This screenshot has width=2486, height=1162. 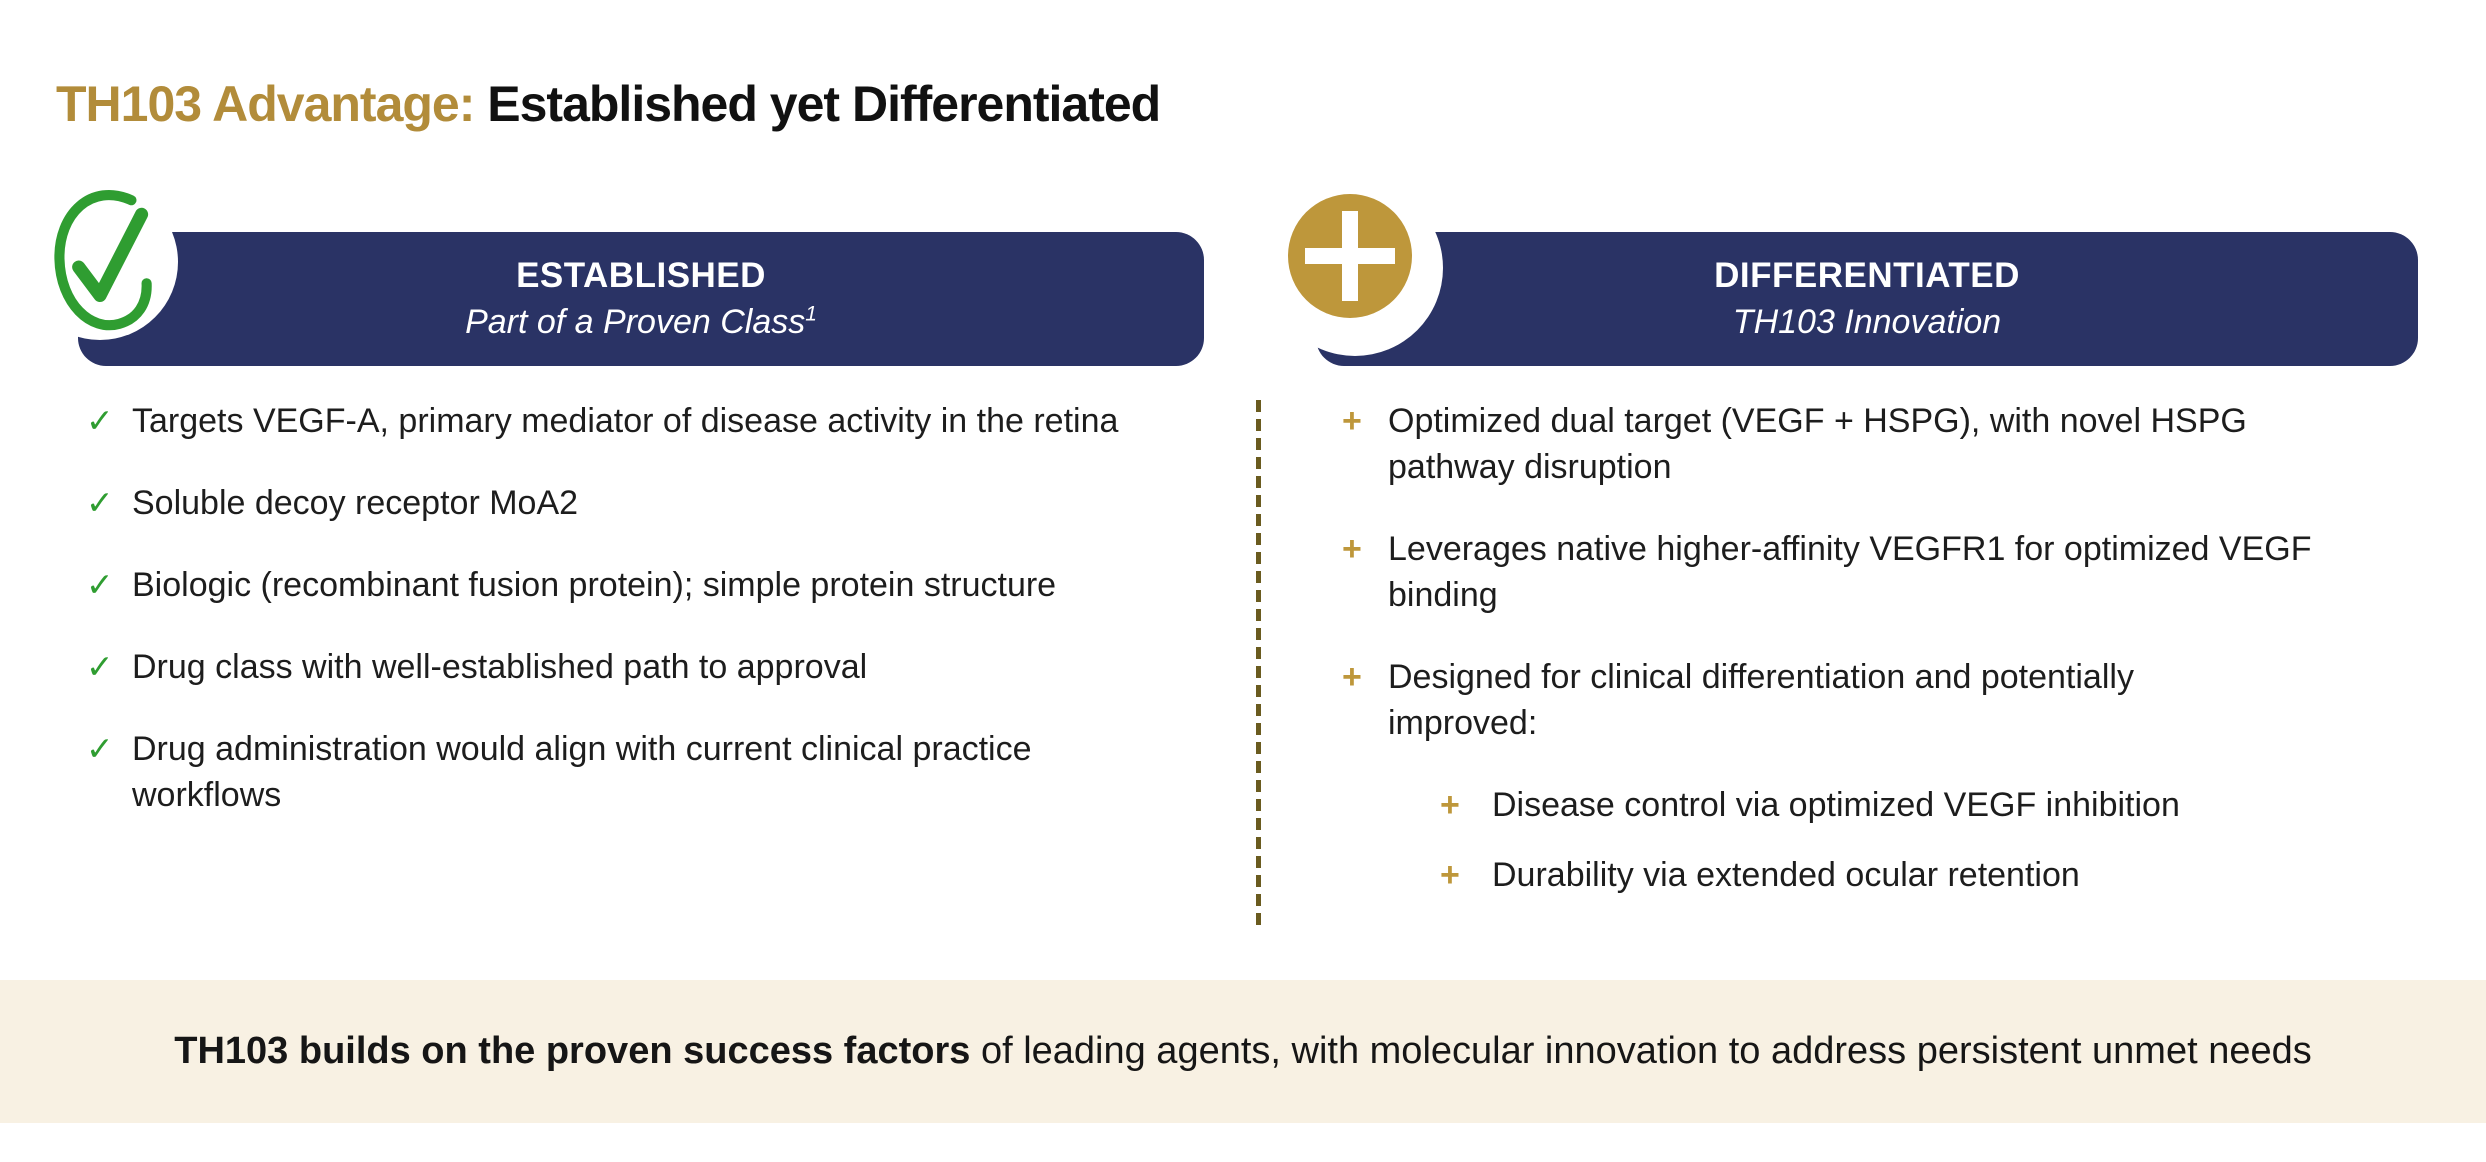 What do you see at coordinates (1867, 275) in the screenshot?
I see `differentiated-banner-title: DIFFERENTIATED` at bounding box center [1867, 275].